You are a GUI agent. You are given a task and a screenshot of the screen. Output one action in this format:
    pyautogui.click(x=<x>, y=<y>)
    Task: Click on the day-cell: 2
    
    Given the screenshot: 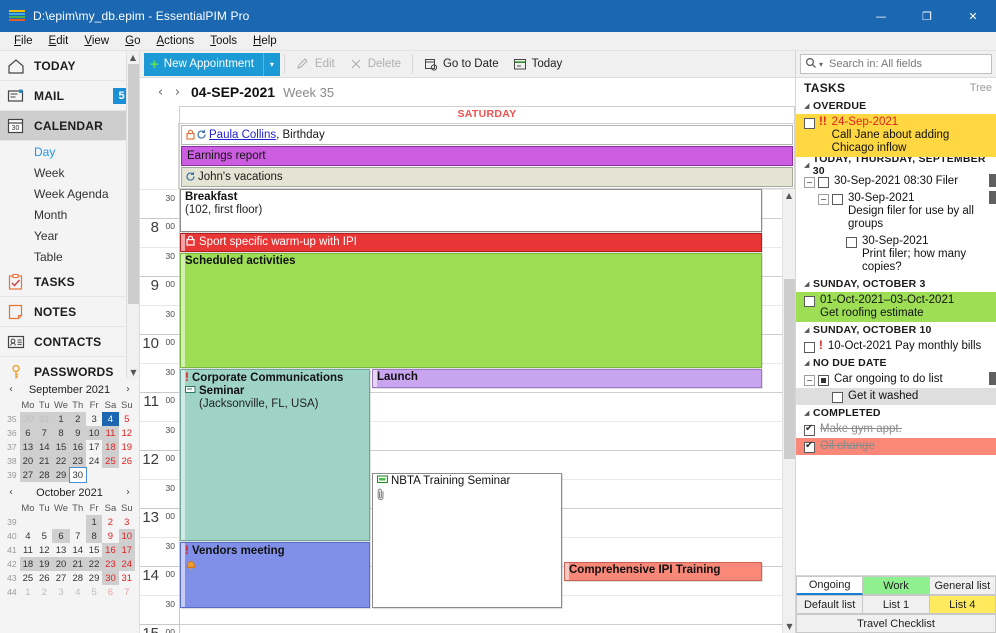 What is the action you would take?
    pyautogui.click(x=110, y=522)
    